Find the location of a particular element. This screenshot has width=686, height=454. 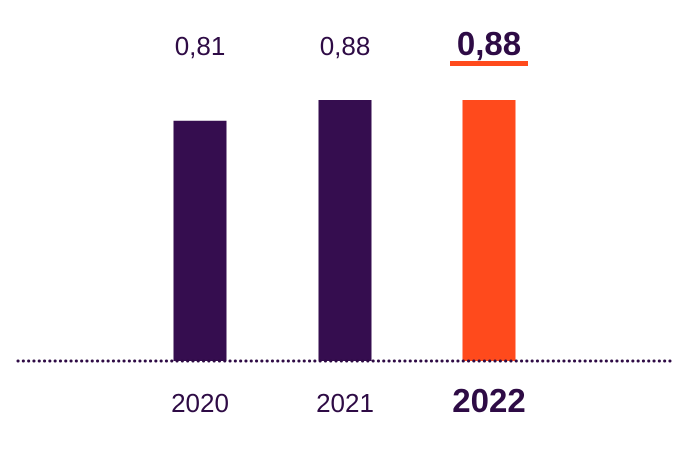

category-label-2022: 2022 is located at coordinates (488, 400).